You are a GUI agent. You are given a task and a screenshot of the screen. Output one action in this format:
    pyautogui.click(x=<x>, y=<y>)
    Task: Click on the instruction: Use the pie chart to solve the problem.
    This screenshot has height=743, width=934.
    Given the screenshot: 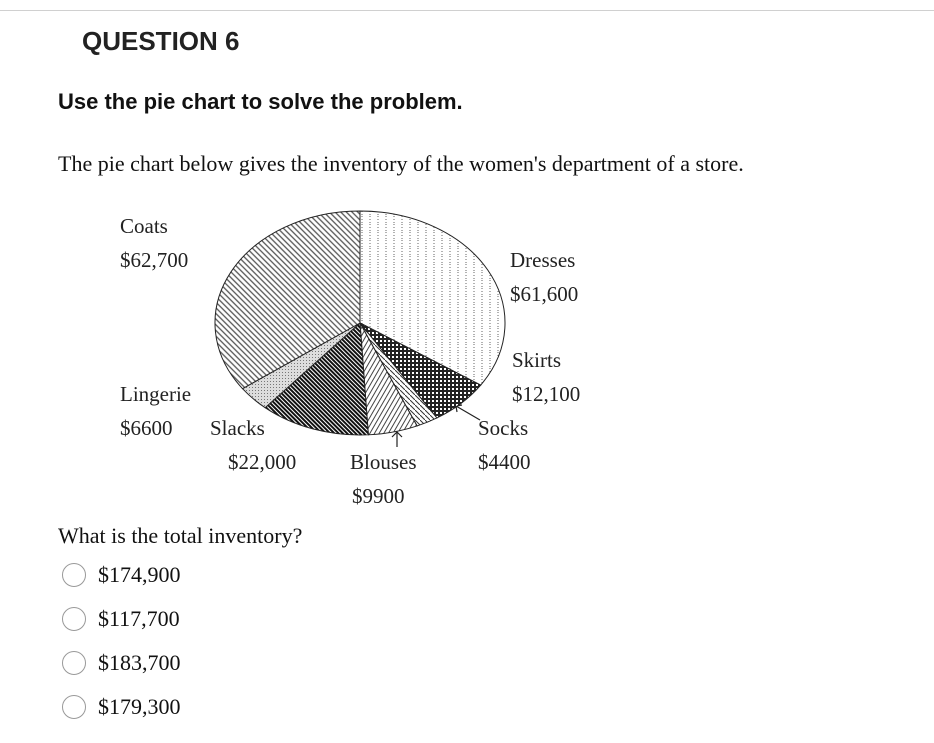 What is the action you would take?
    pyautogui.click(x=260, y=101)
    